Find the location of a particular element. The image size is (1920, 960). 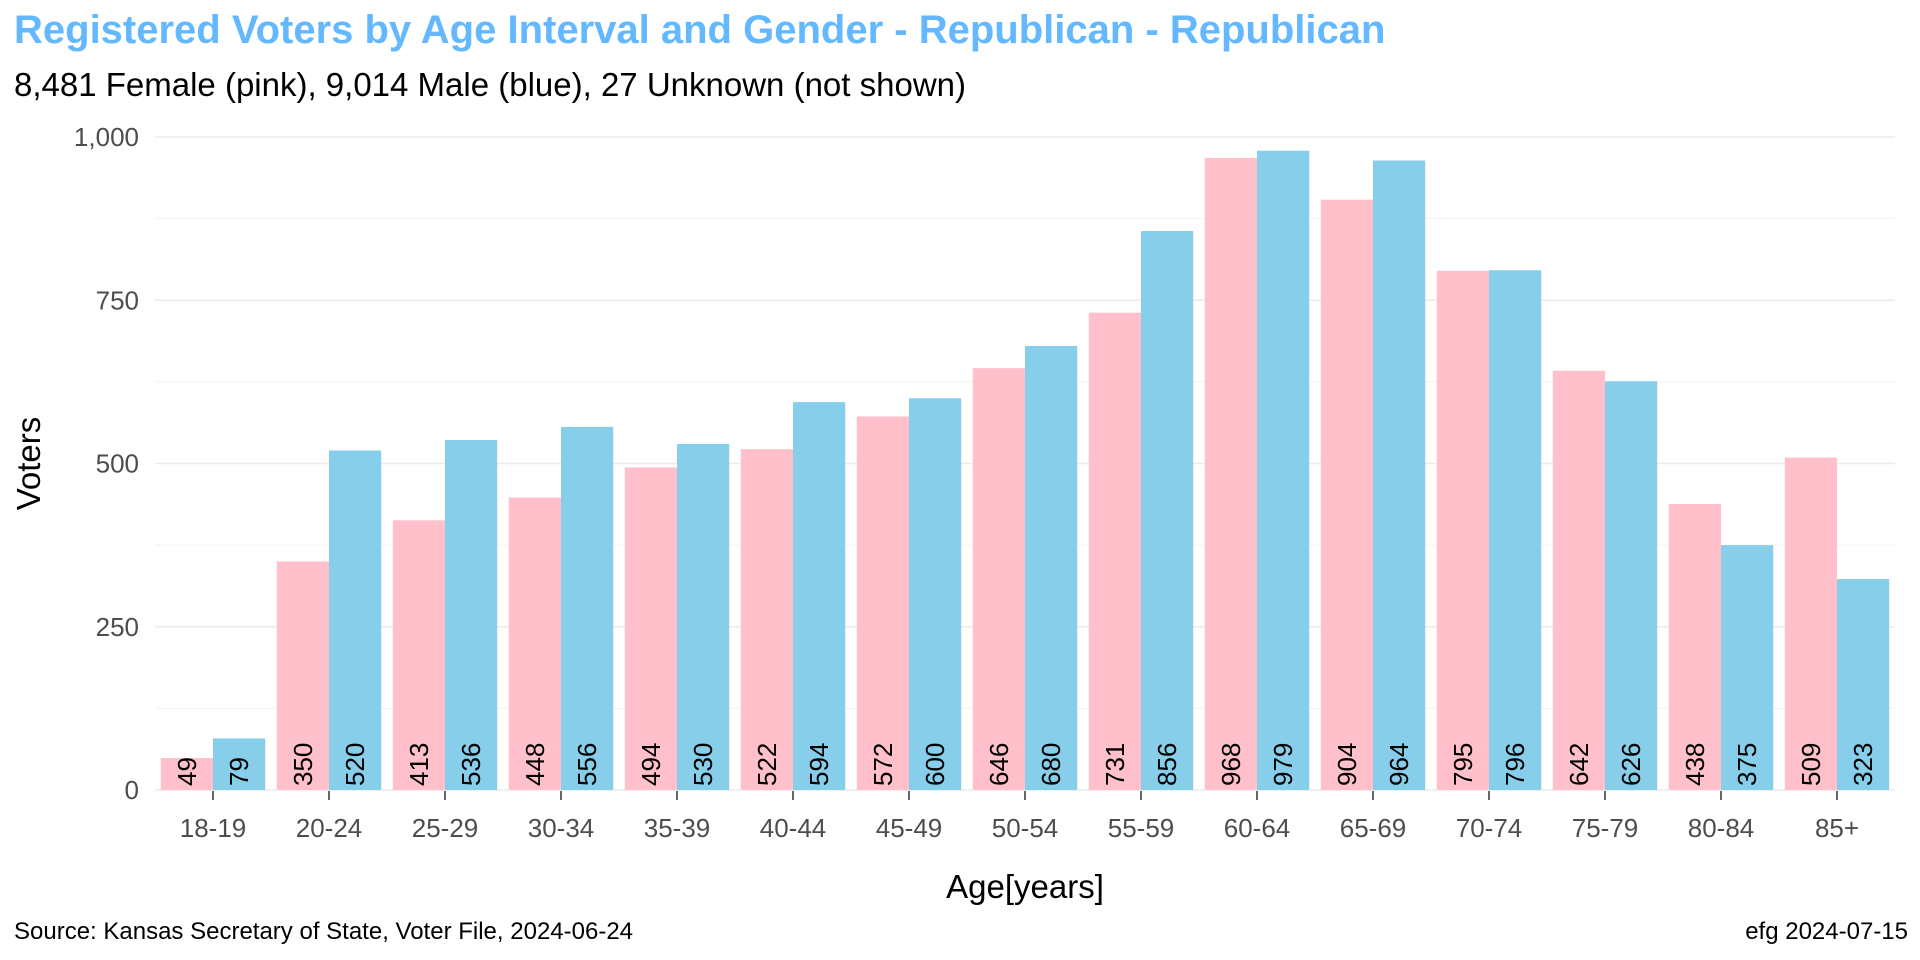

bar-label-male: 626 is located at coordinates (1631, 764).